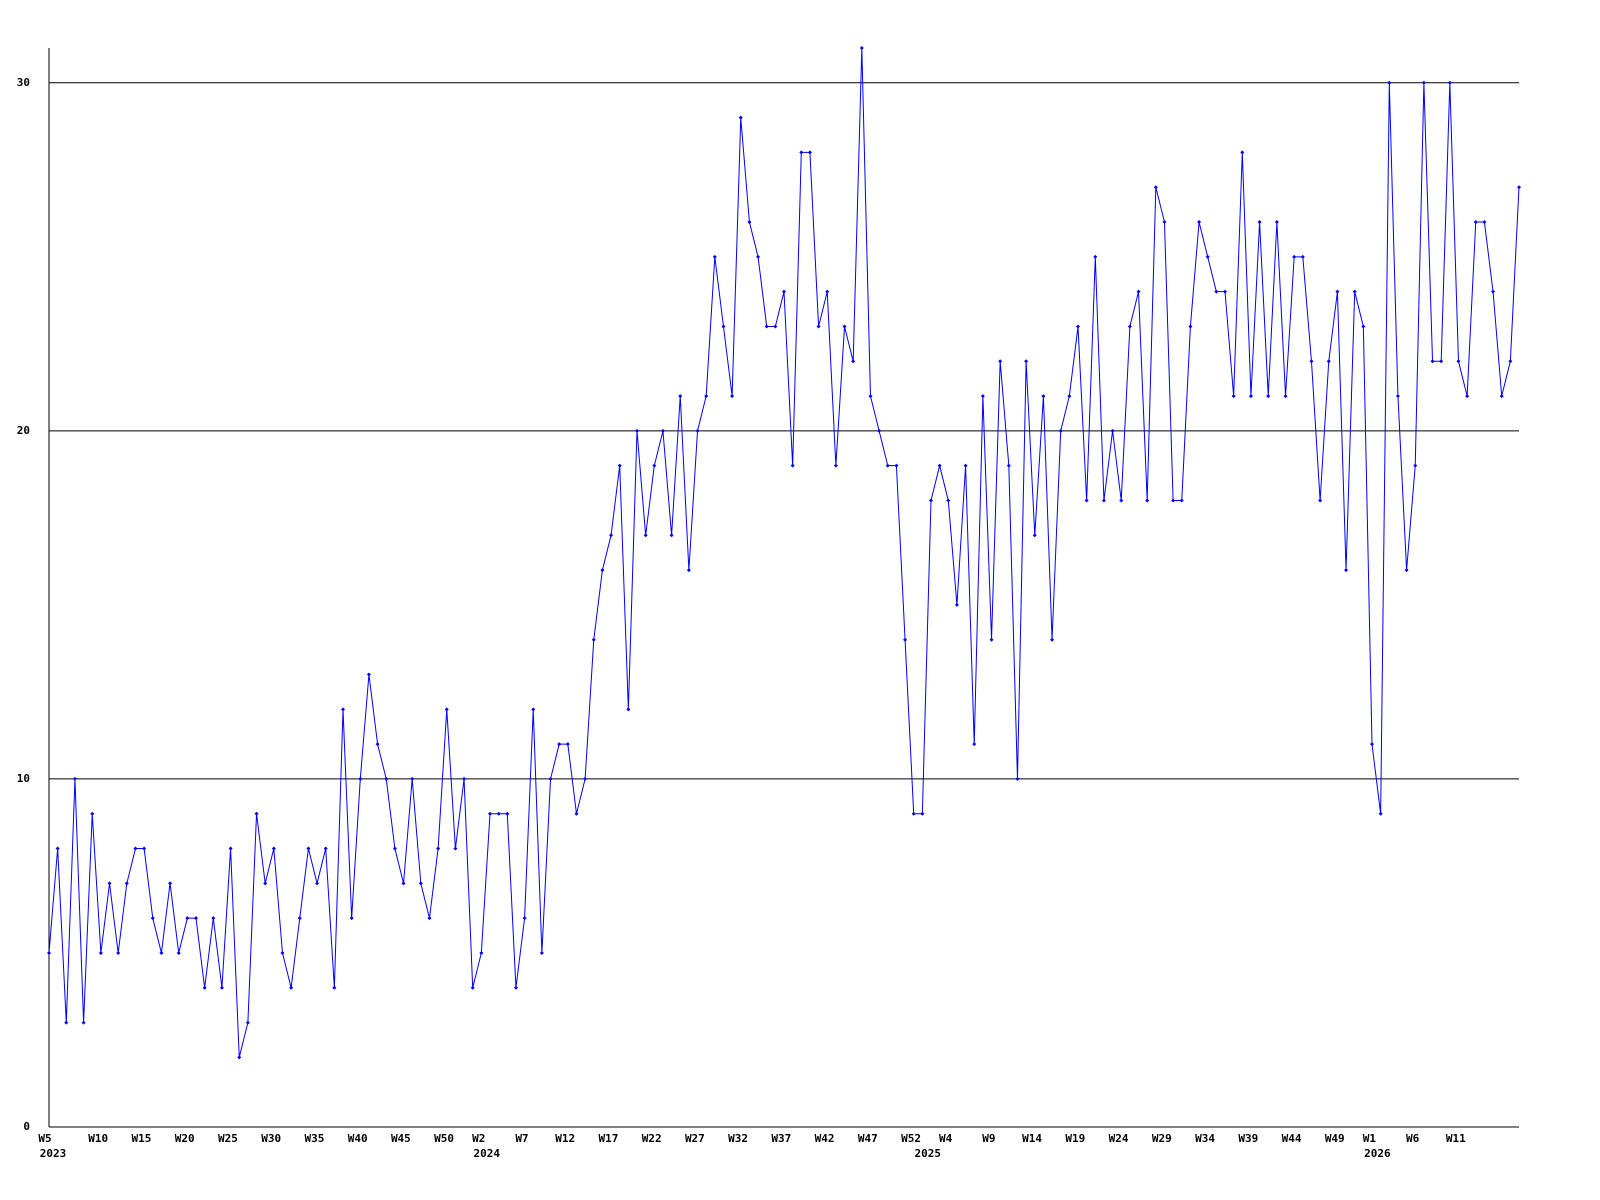  I want to click on x-tick-label: W40, so click(358, 1138).